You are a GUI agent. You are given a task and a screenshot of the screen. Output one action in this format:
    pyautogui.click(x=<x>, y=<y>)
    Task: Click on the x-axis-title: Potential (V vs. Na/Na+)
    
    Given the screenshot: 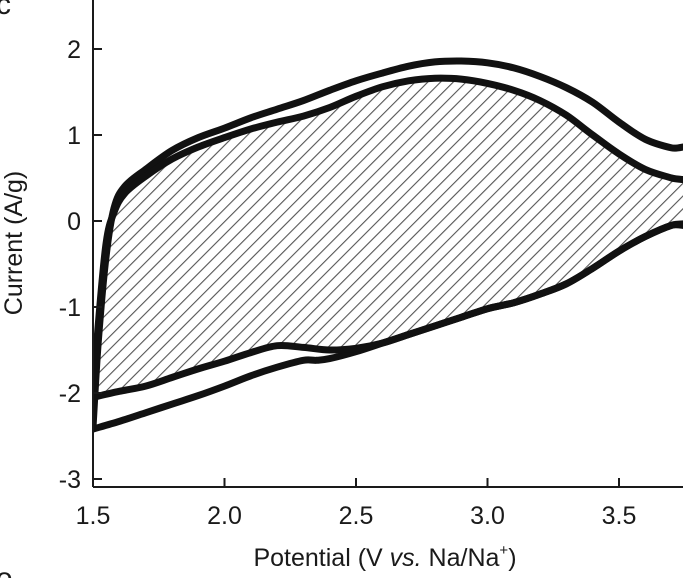 What is the action you would take?
    pyautogui.click(x=384, y=557)
    